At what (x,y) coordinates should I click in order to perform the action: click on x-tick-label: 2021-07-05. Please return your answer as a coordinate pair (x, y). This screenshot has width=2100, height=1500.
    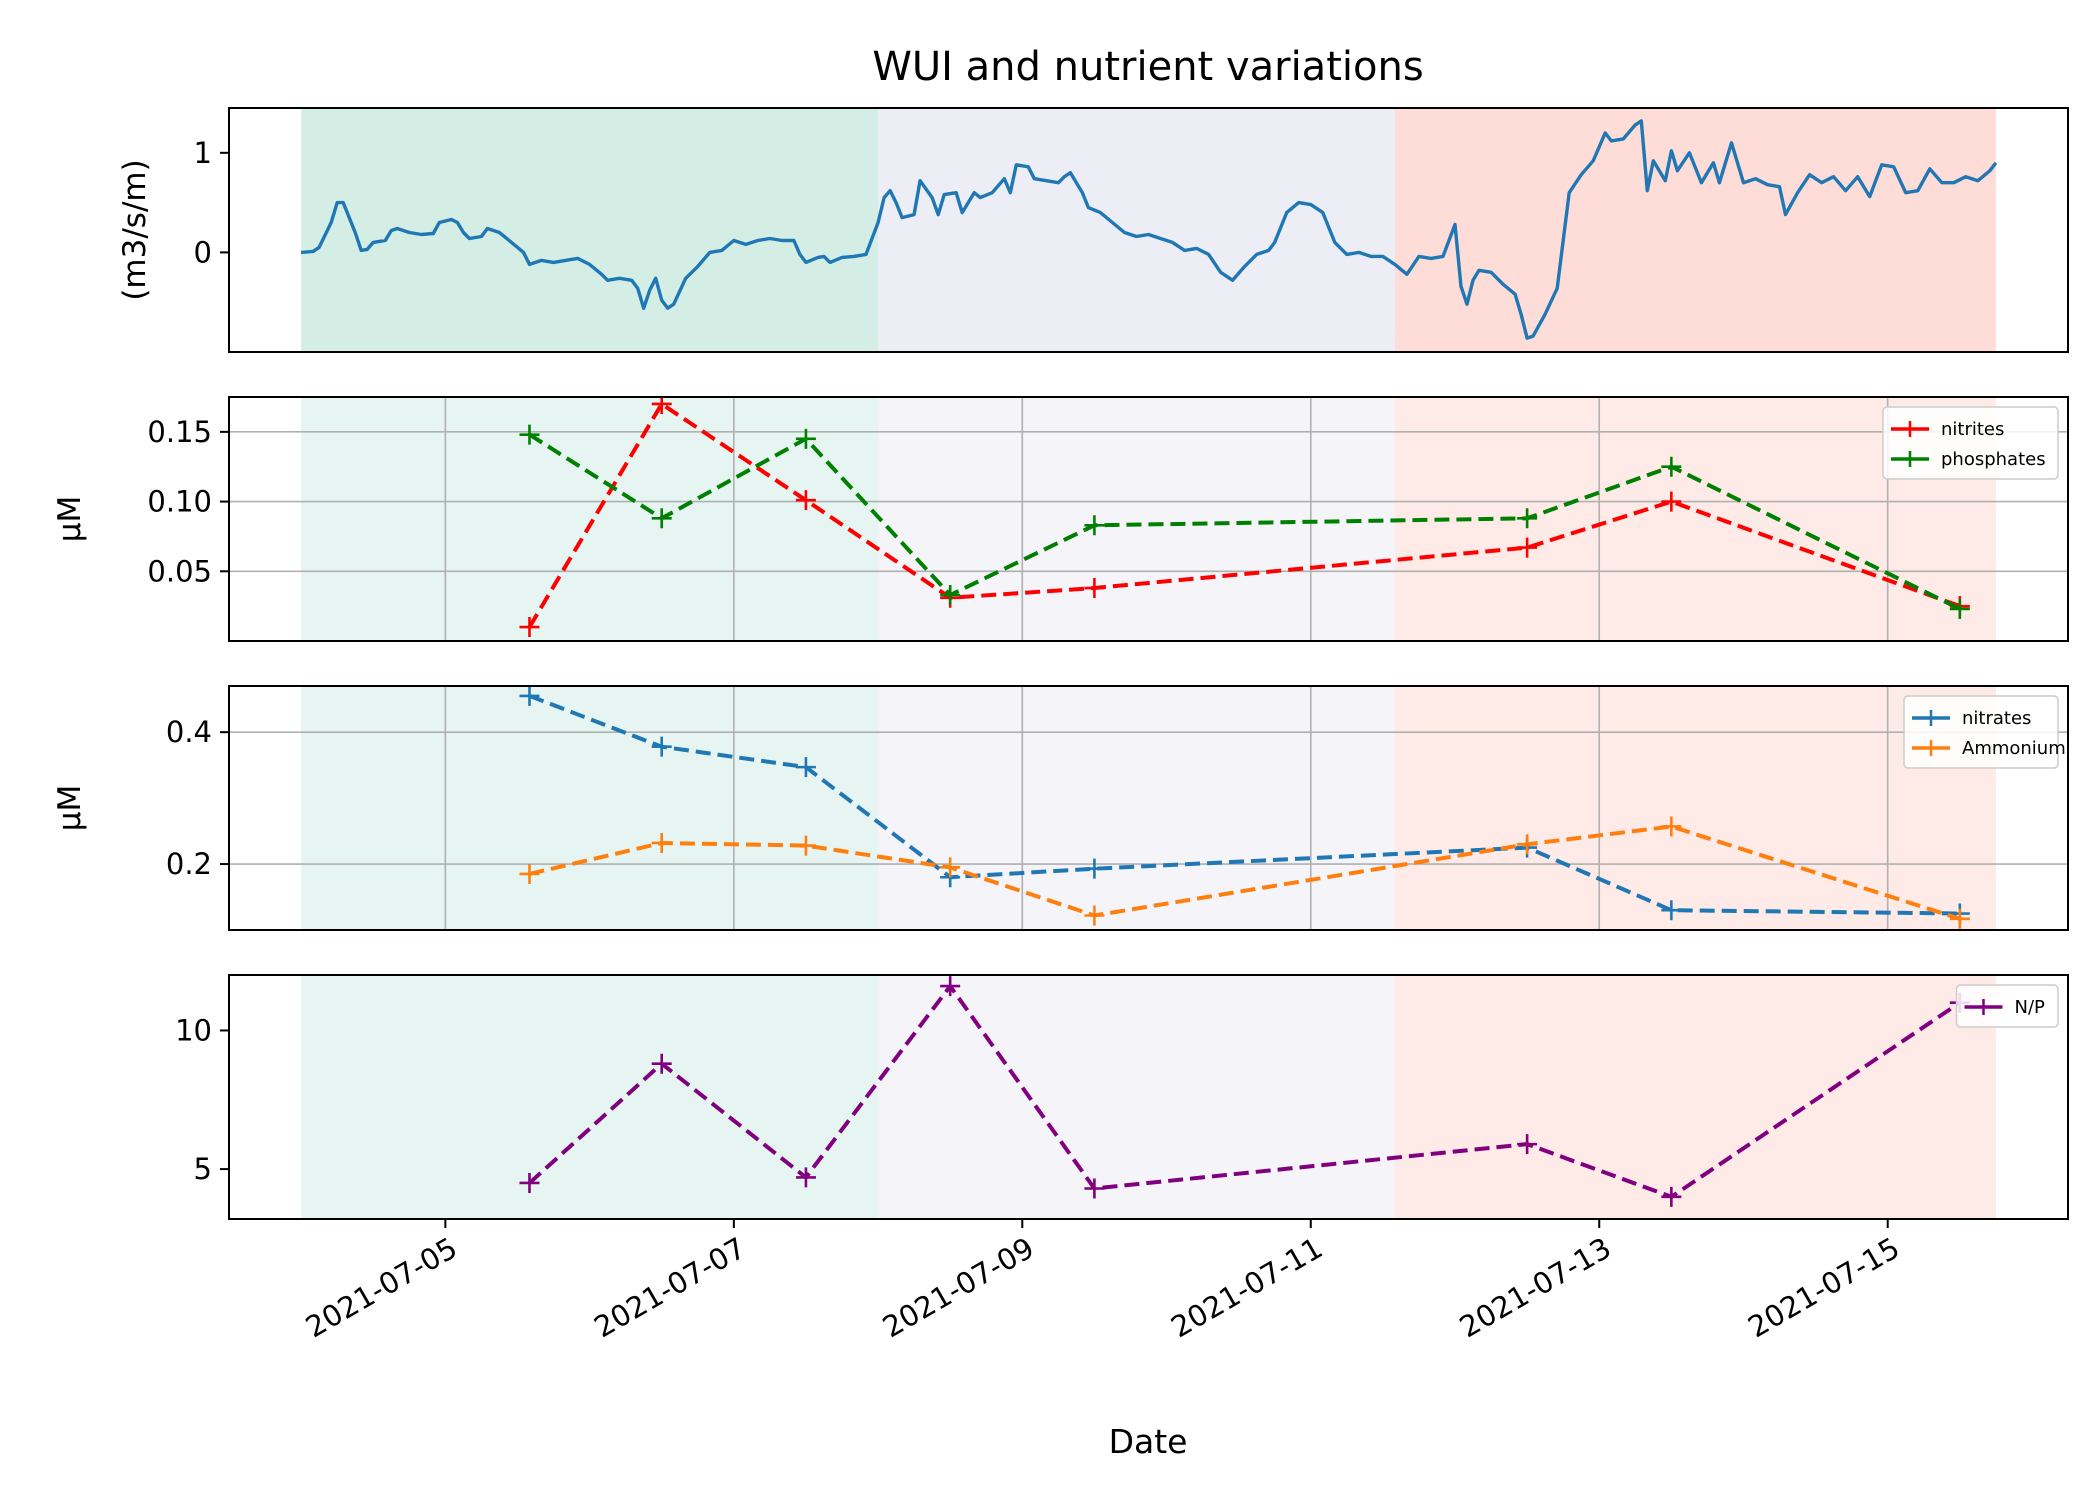
    Looking at the image, I should click on (381, 1288).